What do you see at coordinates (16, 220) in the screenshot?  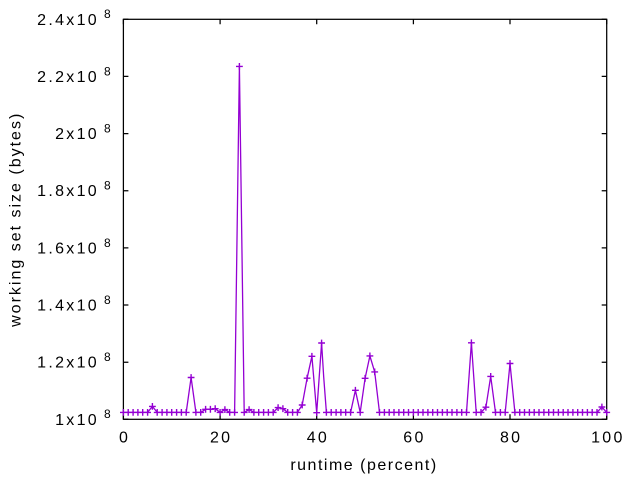 I see `svg-text: working set size (bytes)` at bounding box center [16, 220].